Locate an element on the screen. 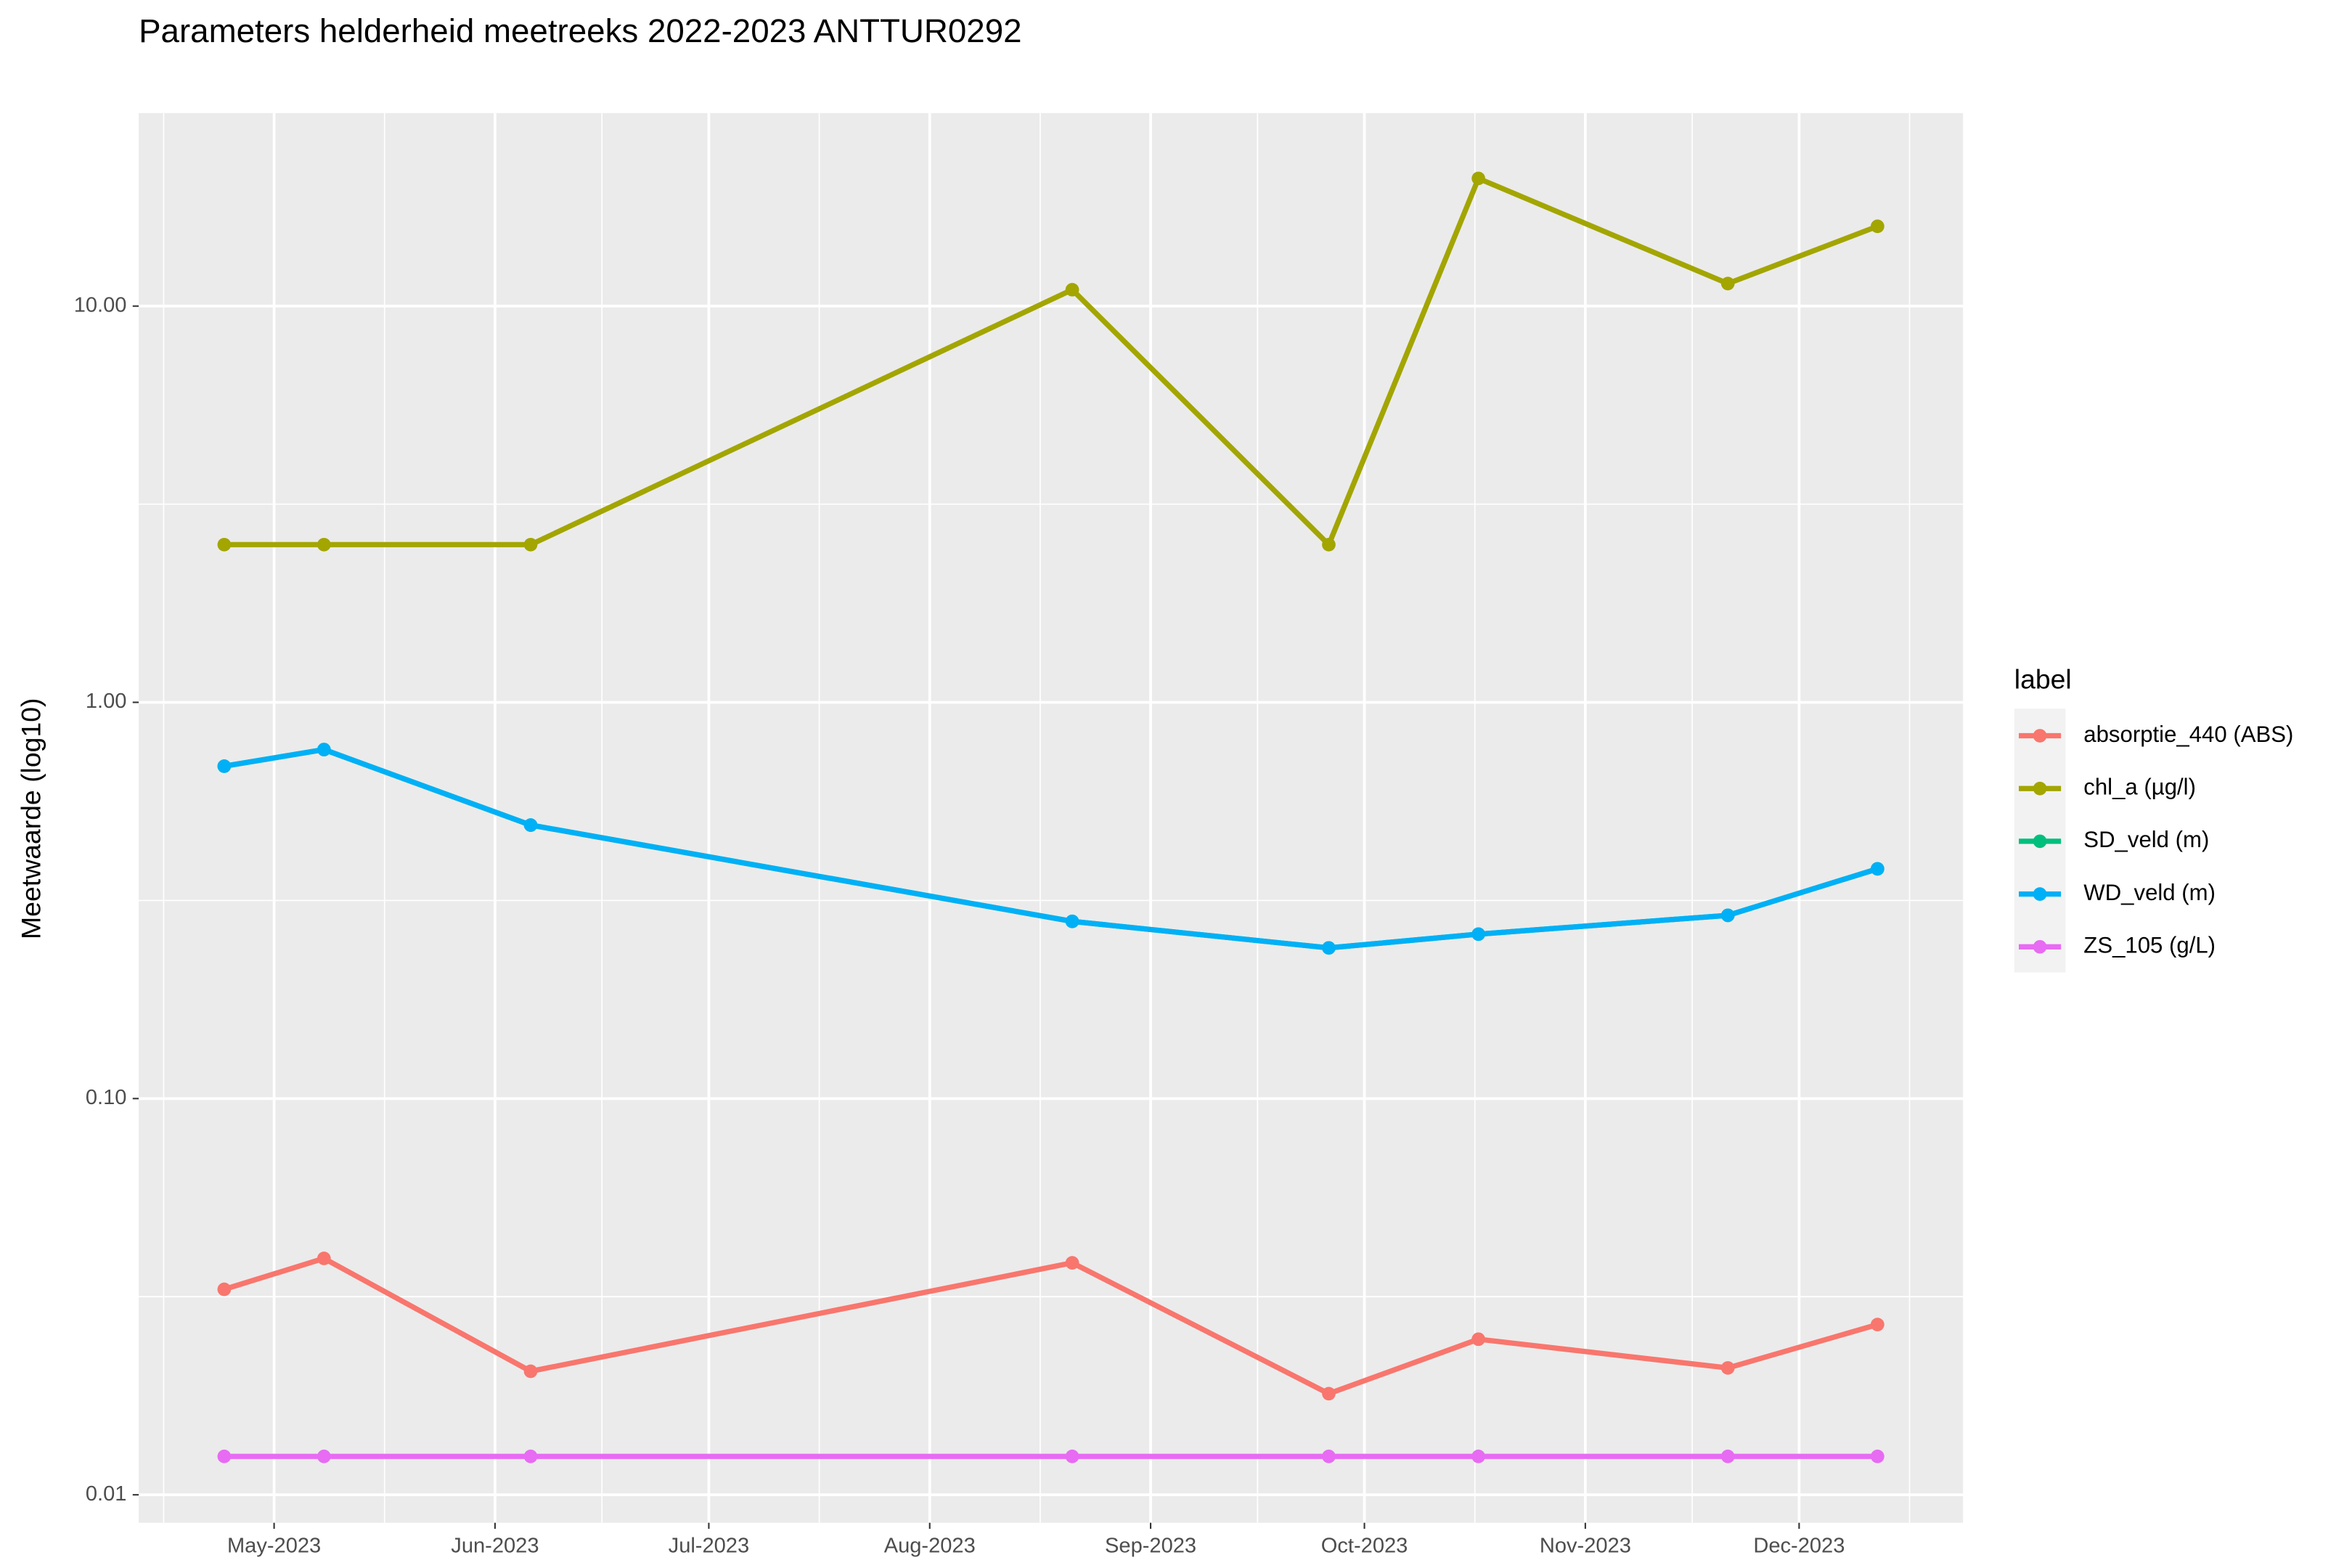 The height and width of the screenshot is (1568, 2352). x-tick-label: May-2023 is located at coordinates (274, 1547).